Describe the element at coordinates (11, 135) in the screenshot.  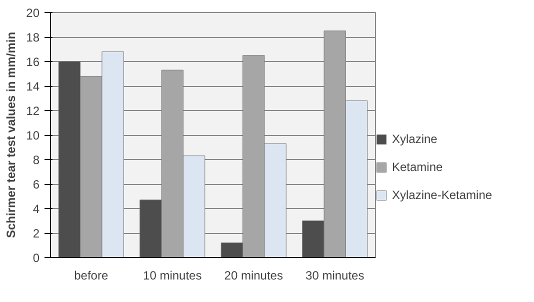
I see `y-axis-title: Schirmer tear test values in mm/min` at that location.